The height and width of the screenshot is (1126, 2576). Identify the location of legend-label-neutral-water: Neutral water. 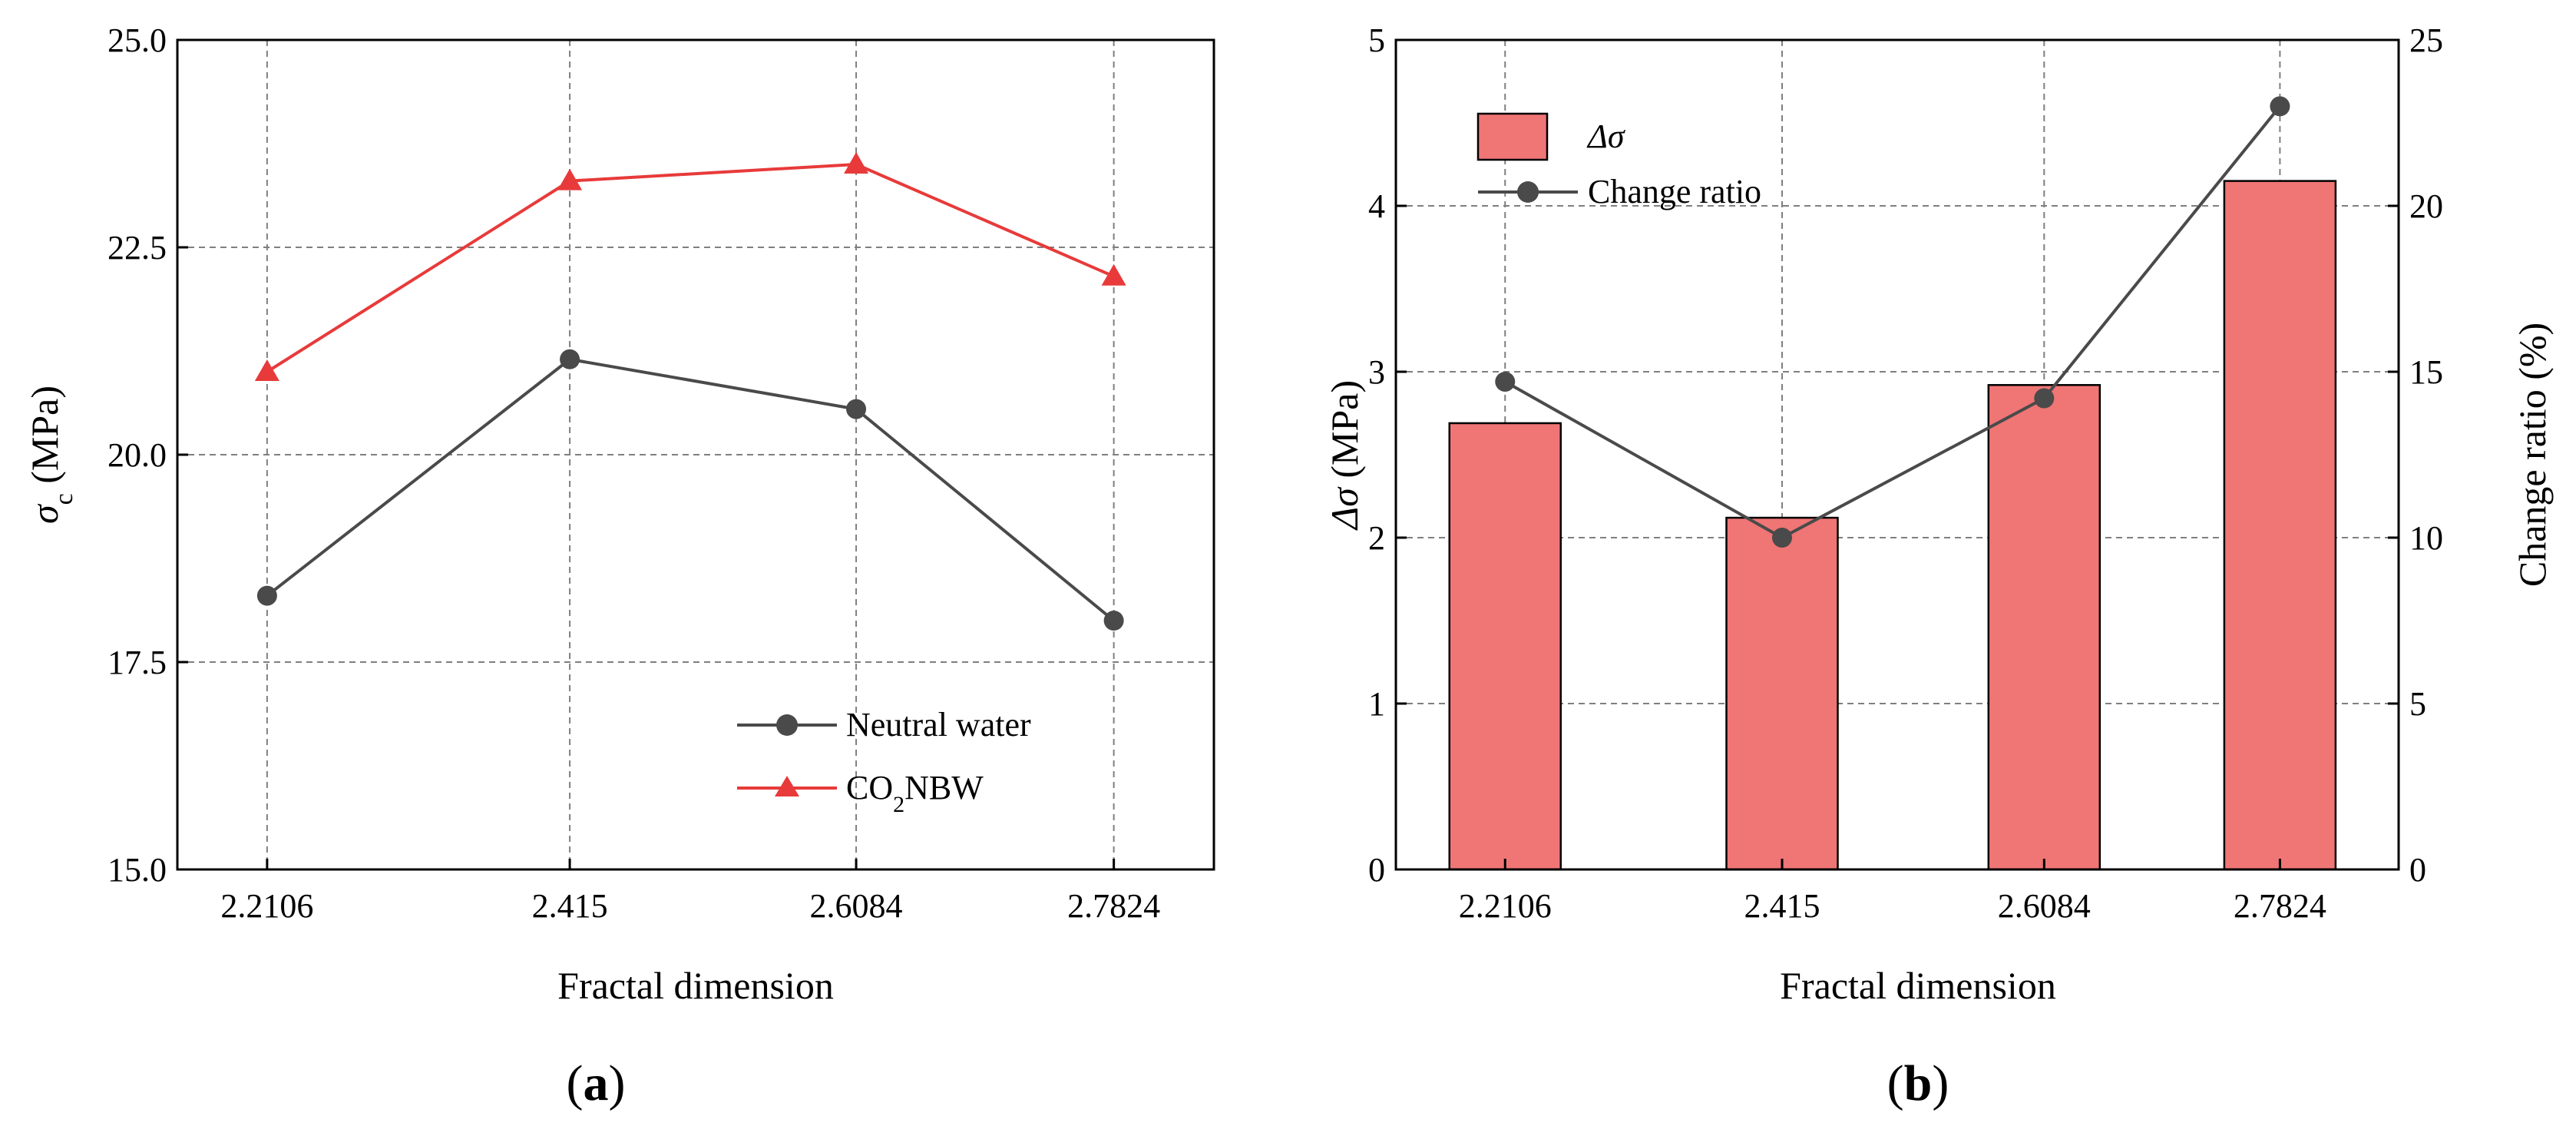
(938, 724).